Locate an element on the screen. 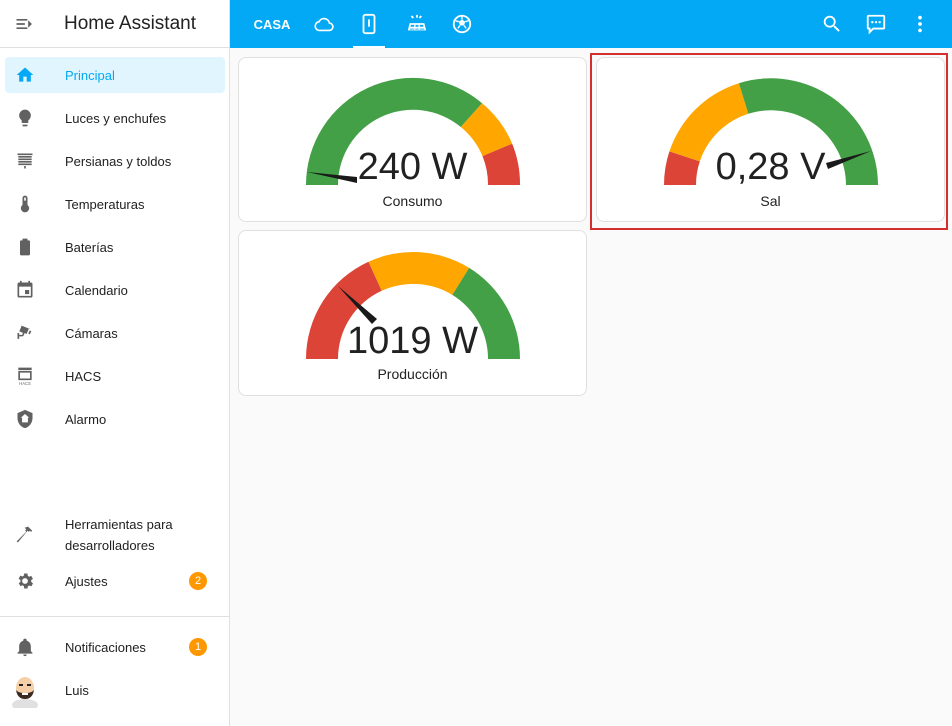 The image size is (952, 726). app-title: Home Assistant is located at coordinates (130, 23).